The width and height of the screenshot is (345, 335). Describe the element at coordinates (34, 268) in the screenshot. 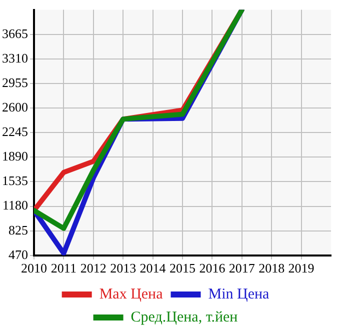

I see `x-tick-label: 2010` at that location.